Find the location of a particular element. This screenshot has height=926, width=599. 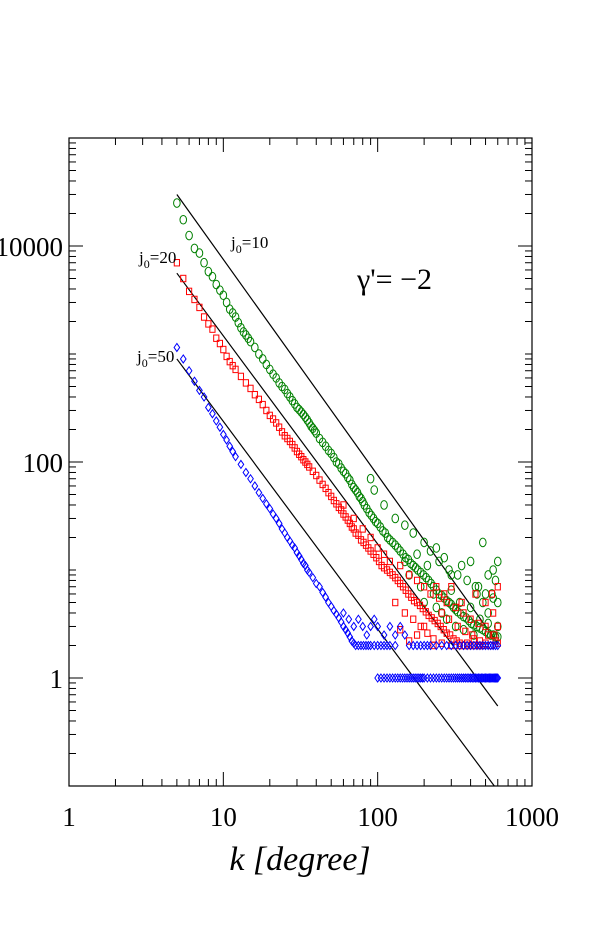

series-labels: j0=10 j0=20 j0=50 is located at coordinates (202, 301).